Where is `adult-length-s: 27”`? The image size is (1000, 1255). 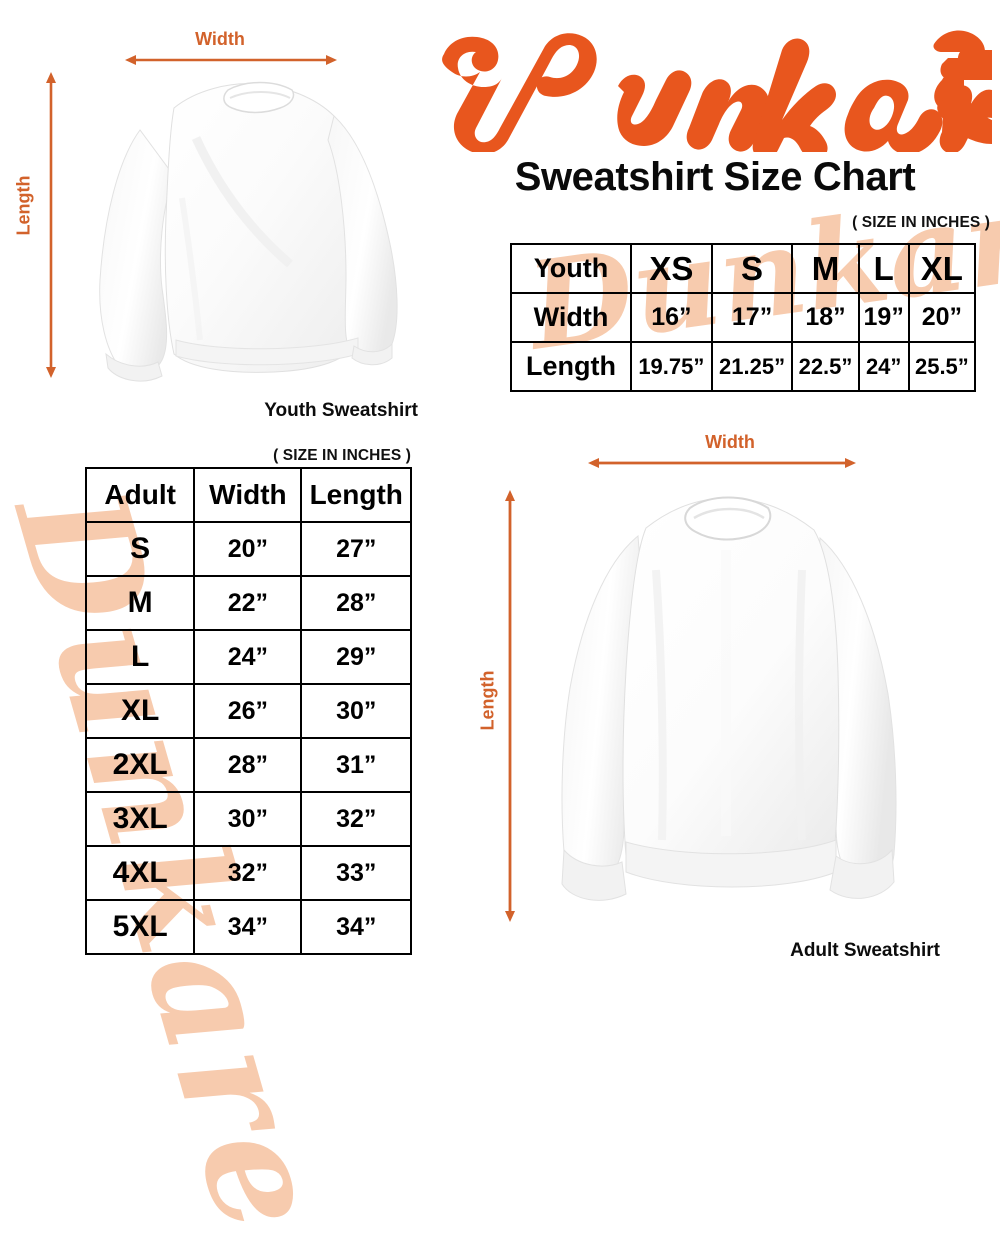 adult-length-s: 27” is located at coordinates (356, 549).